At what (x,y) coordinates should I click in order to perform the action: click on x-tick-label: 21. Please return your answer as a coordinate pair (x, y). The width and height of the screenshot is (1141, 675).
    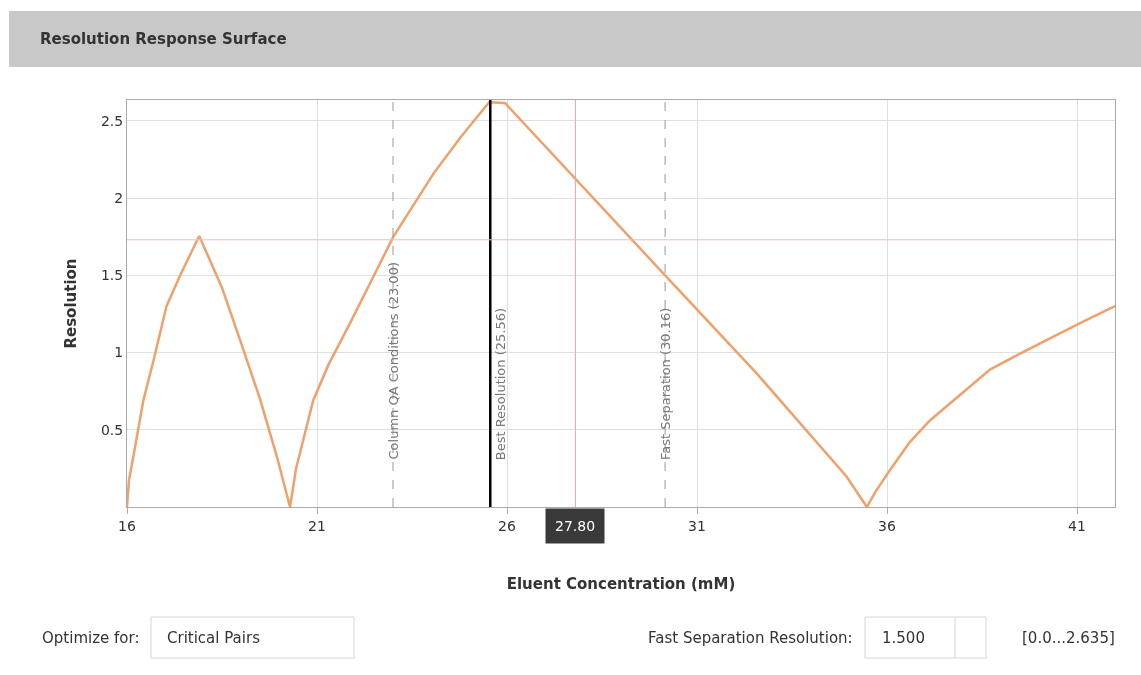
    Looking at the image, I should click on (317, 525).